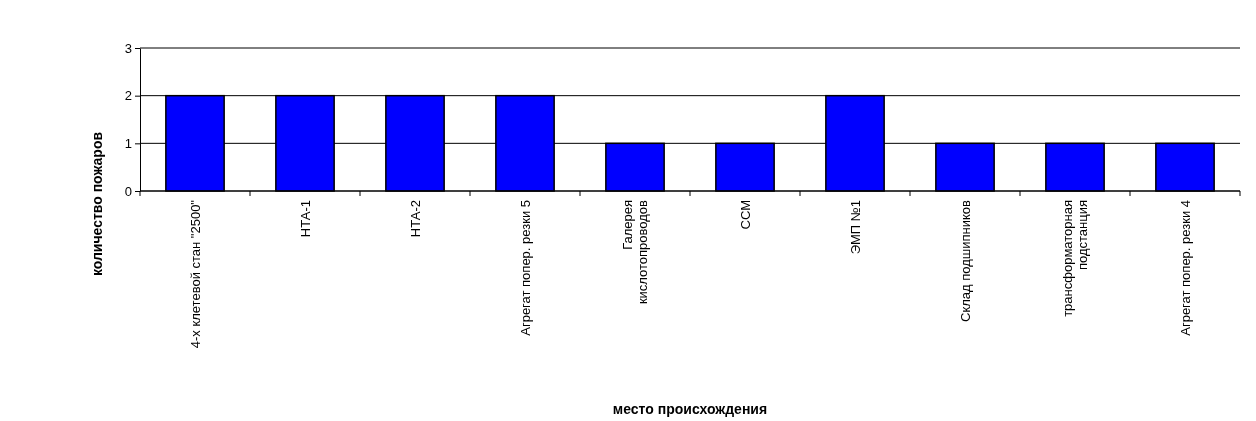 Image resolution: width=1256 pixels, height=421 pixels. I want to click on y-tick-label: 2, so click(128, 96).